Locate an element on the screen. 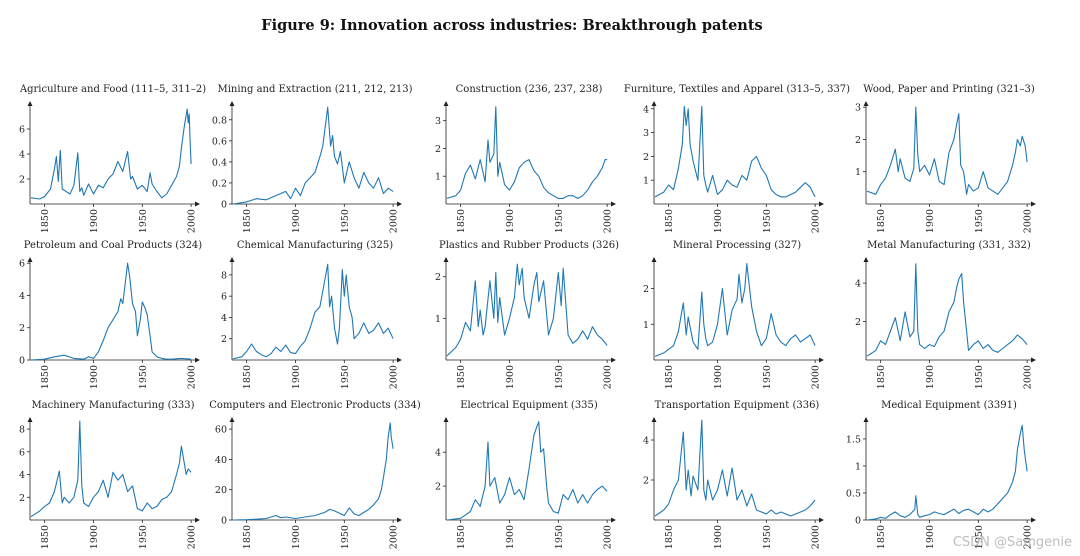 The image size is (1080, 556). y-tick-label: 3 is located at coordinates (438, 121).